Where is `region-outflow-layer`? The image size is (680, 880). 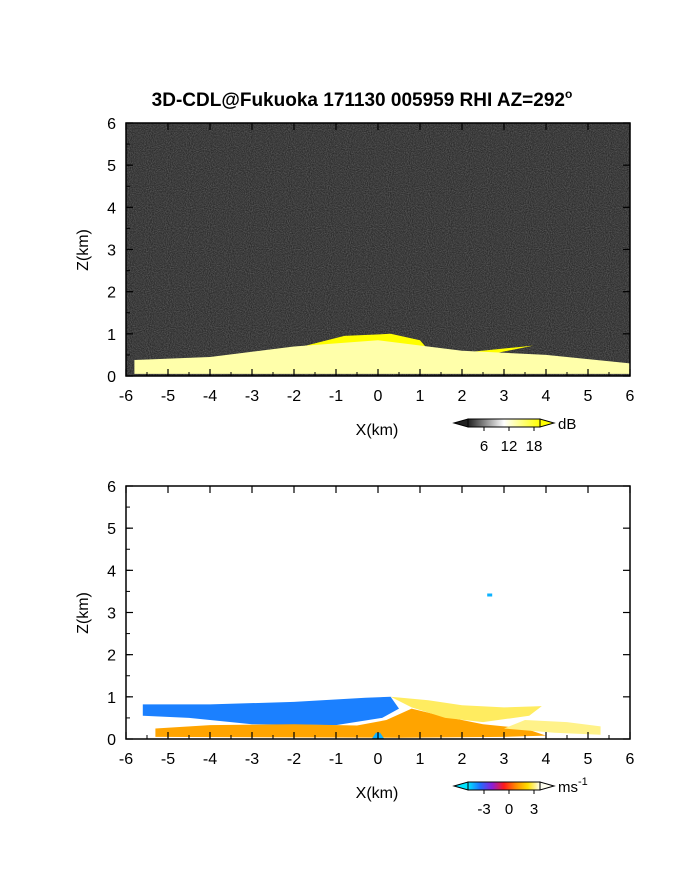
region-outflow-layer is located at coordinates (271, 711).